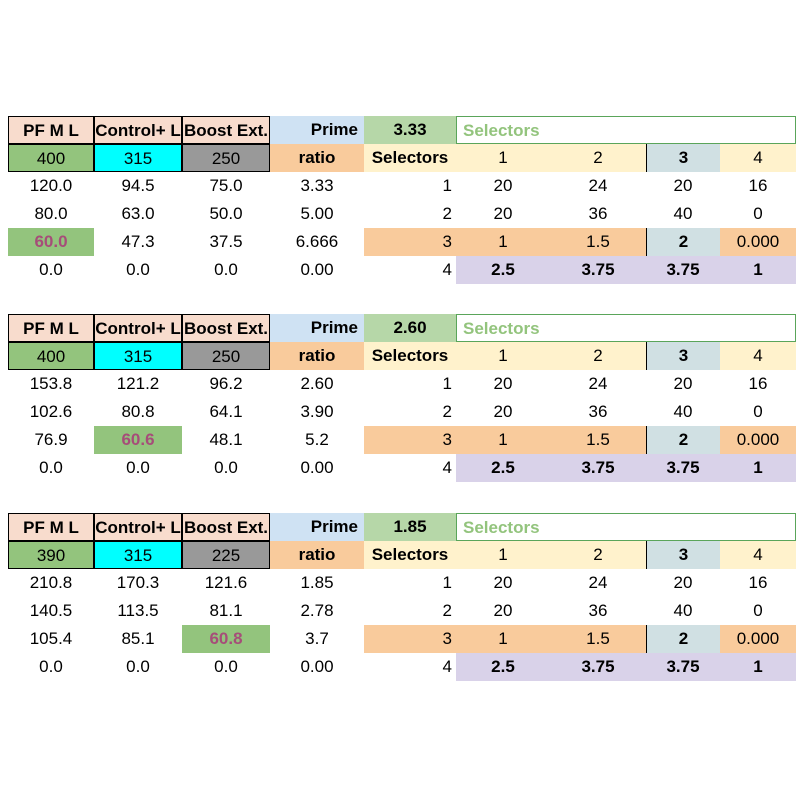 This screenshot has width=800, height=800. Describe the element at coordinates (226, 213) in the screenshot. I see `cell-boost: 50.0` at that location.